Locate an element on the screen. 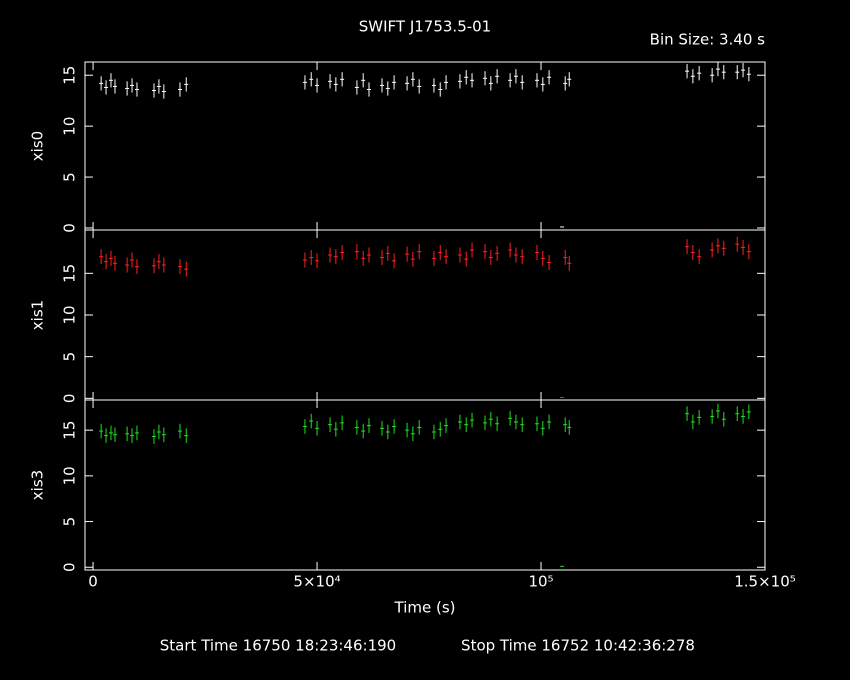 Image resolution: width=850 pixels, height=680 pixels. y-axis-label: xis0 is located at coordinates (38, 146).